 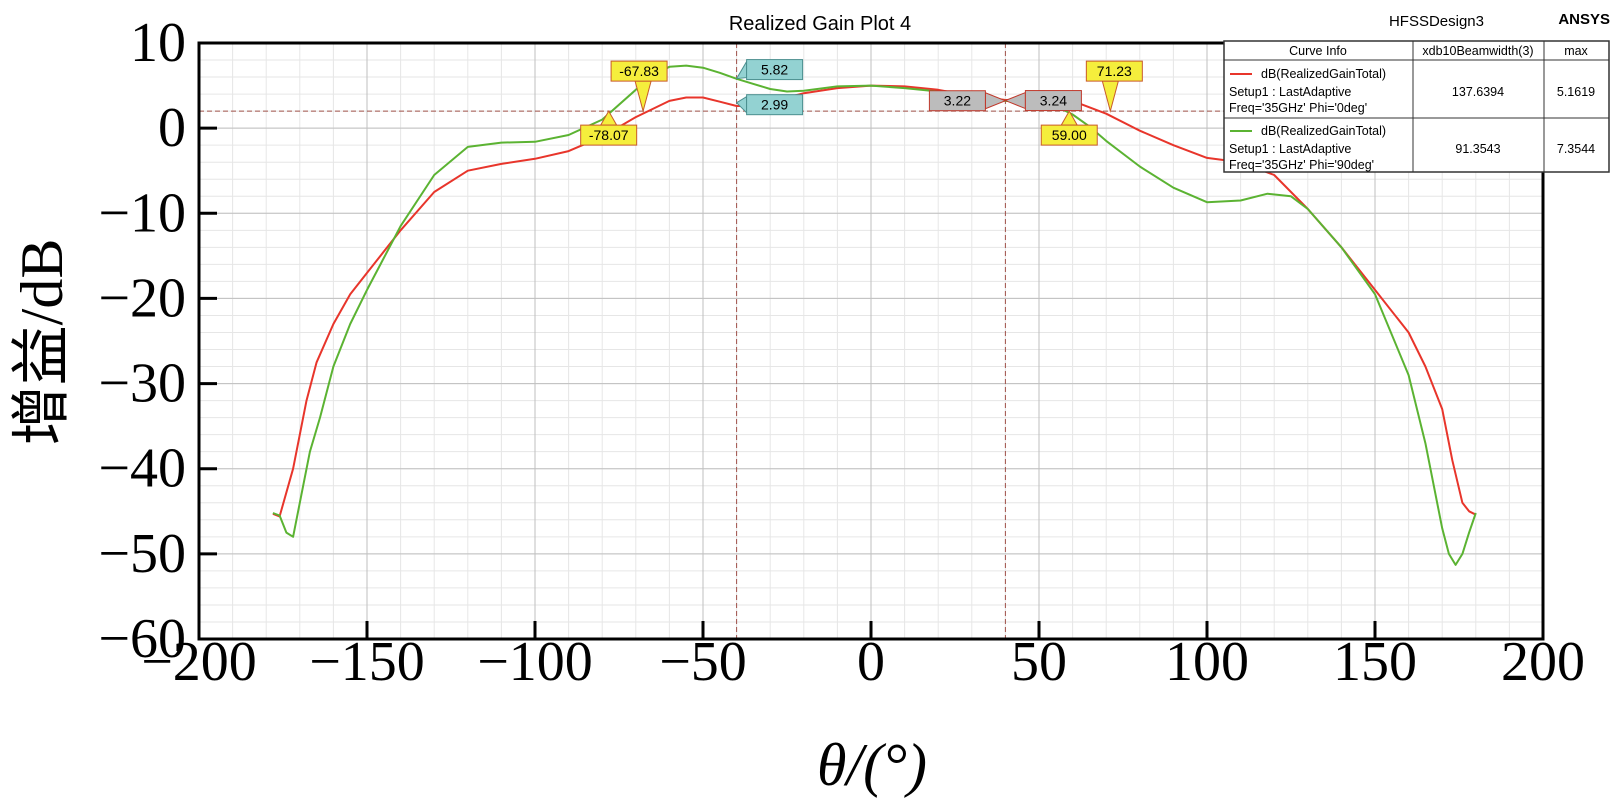 What do you see at coordinates (1323, 131) in the screenshot?
I see `legend-series-name-phi90: dB(RealizedGainTotal)` at bounding box center [1323, 131].